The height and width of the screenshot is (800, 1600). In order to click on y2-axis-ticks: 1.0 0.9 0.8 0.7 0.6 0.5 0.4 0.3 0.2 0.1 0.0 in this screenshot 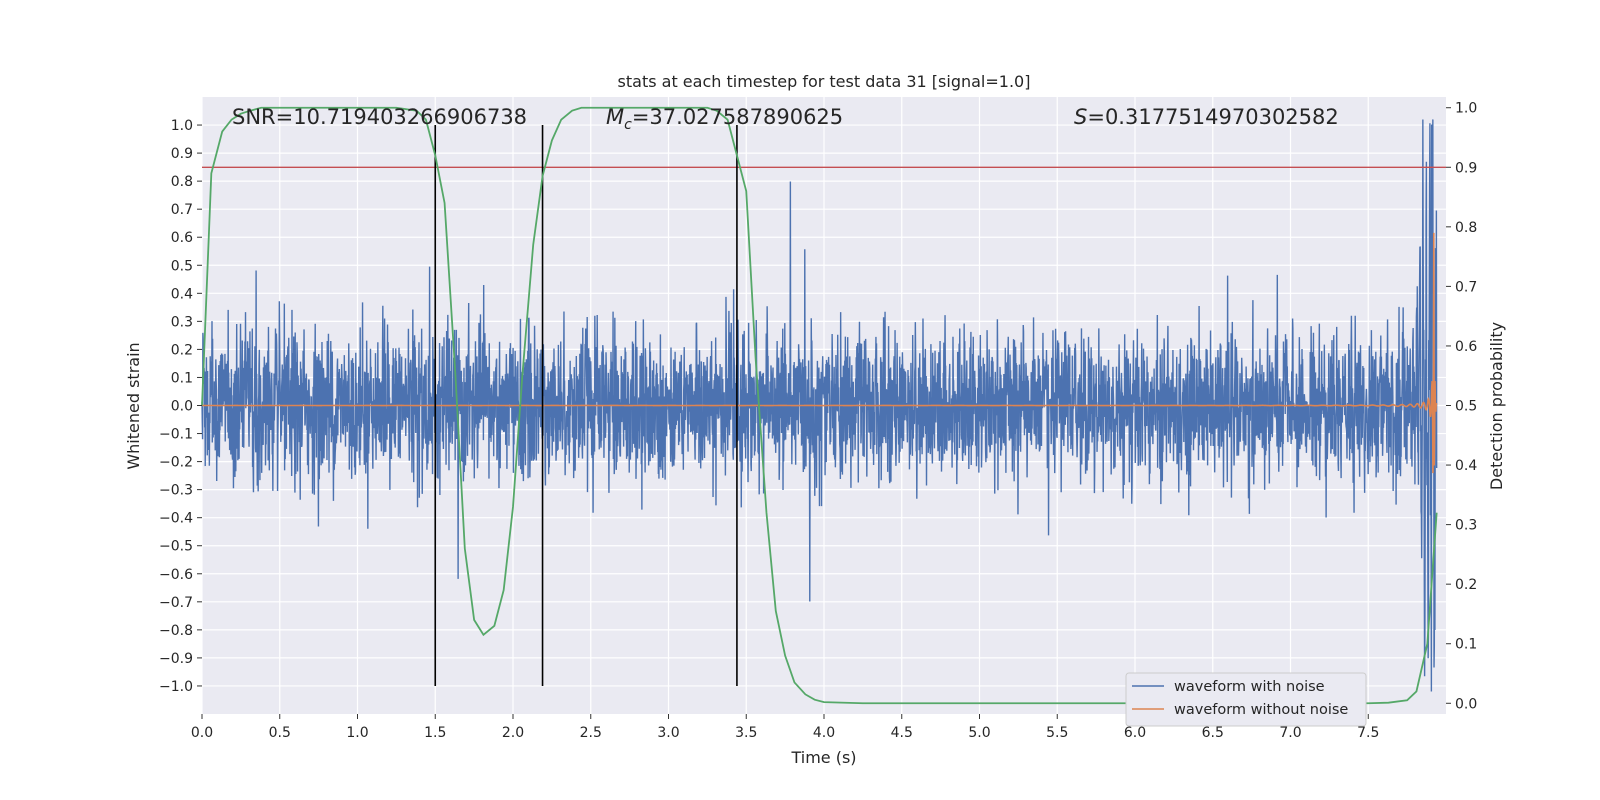, I will do `click(1461, 406)`.